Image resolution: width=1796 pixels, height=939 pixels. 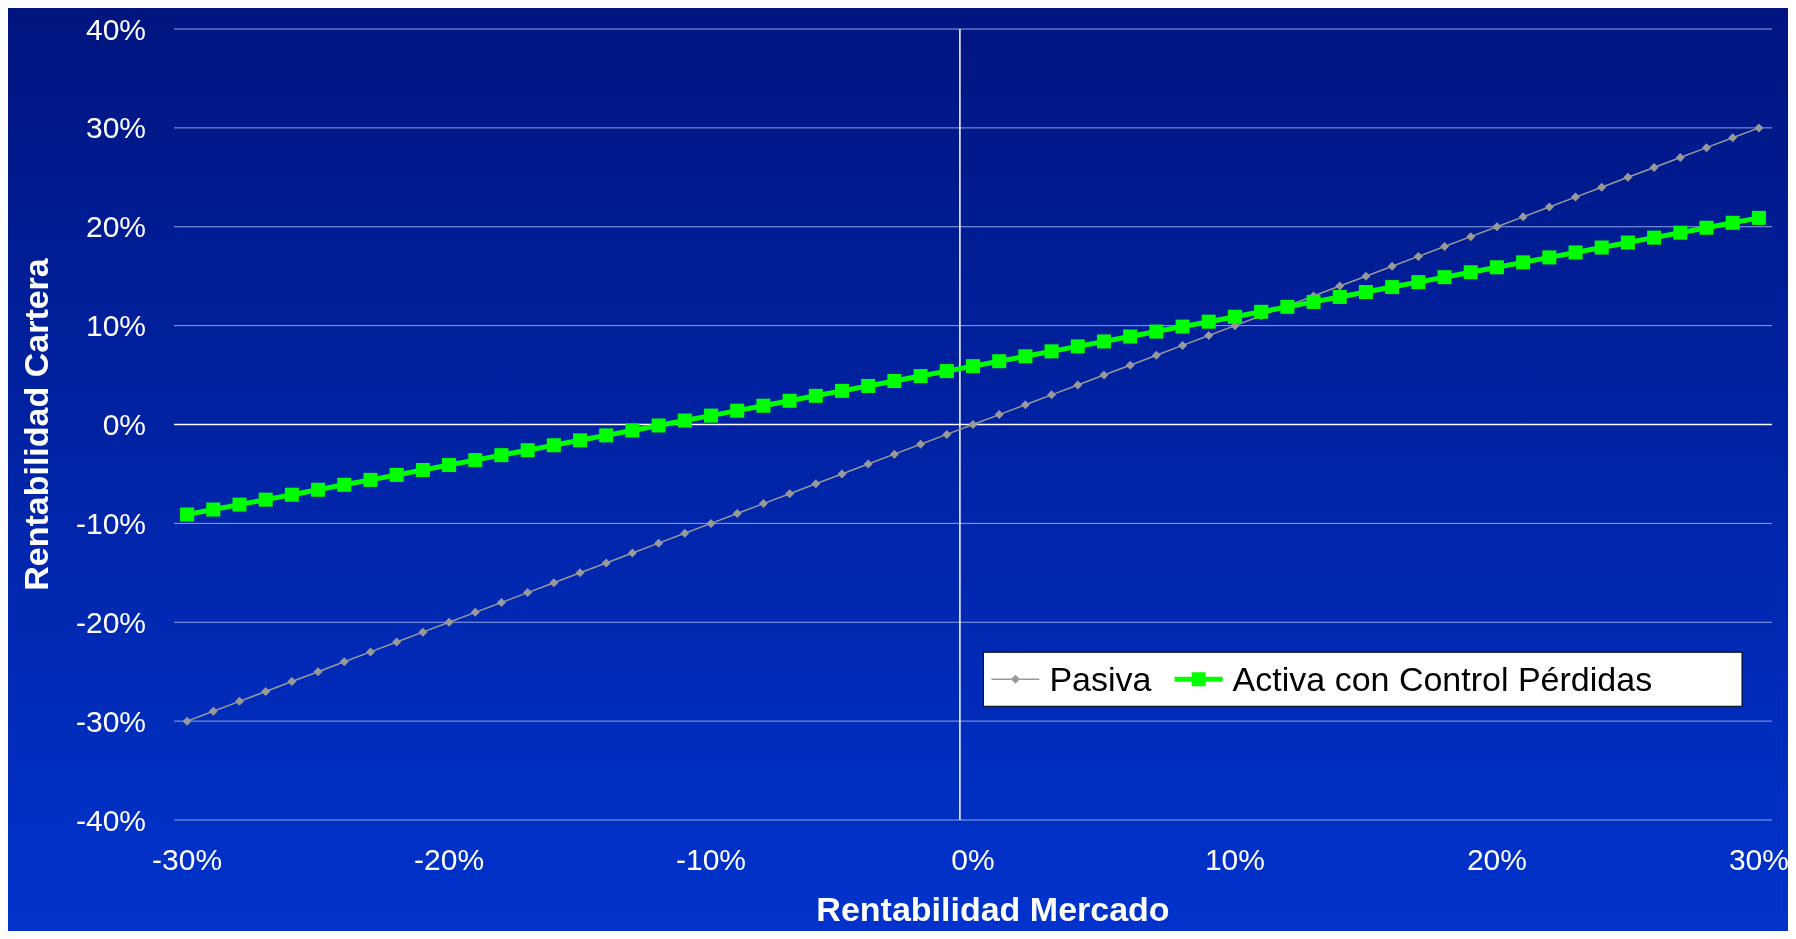 I want to click on y-tick-label: 0%, so click(x=124, y=424).